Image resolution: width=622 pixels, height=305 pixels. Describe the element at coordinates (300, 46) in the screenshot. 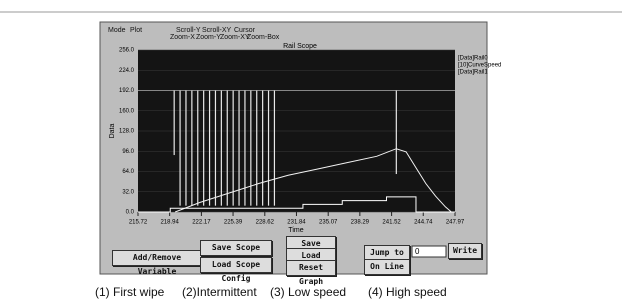

I see `chart-title: Rail Scope` at that location.